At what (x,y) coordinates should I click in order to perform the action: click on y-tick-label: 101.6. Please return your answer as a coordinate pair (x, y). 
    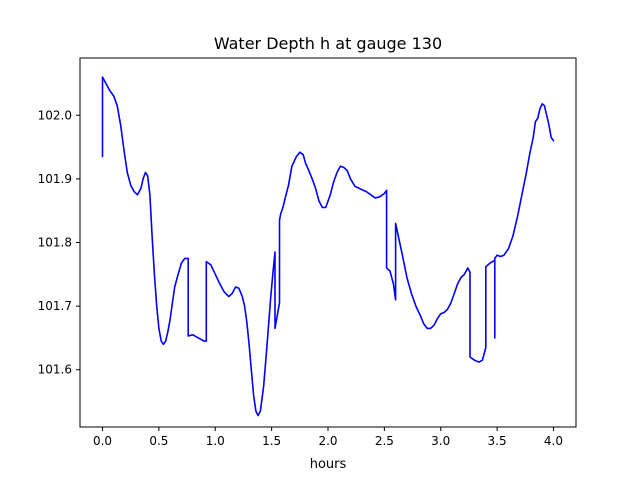
    Looking at the image, I should click on (55, 370).